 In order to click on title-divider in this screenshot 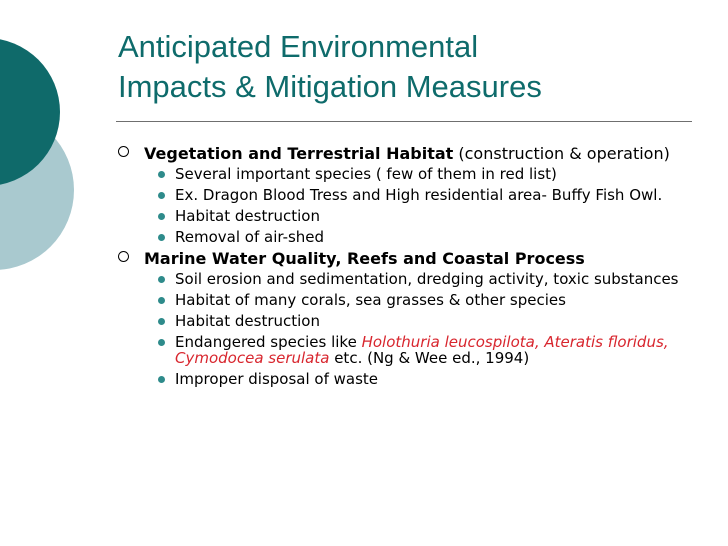, I will do `click(404, 121)`.